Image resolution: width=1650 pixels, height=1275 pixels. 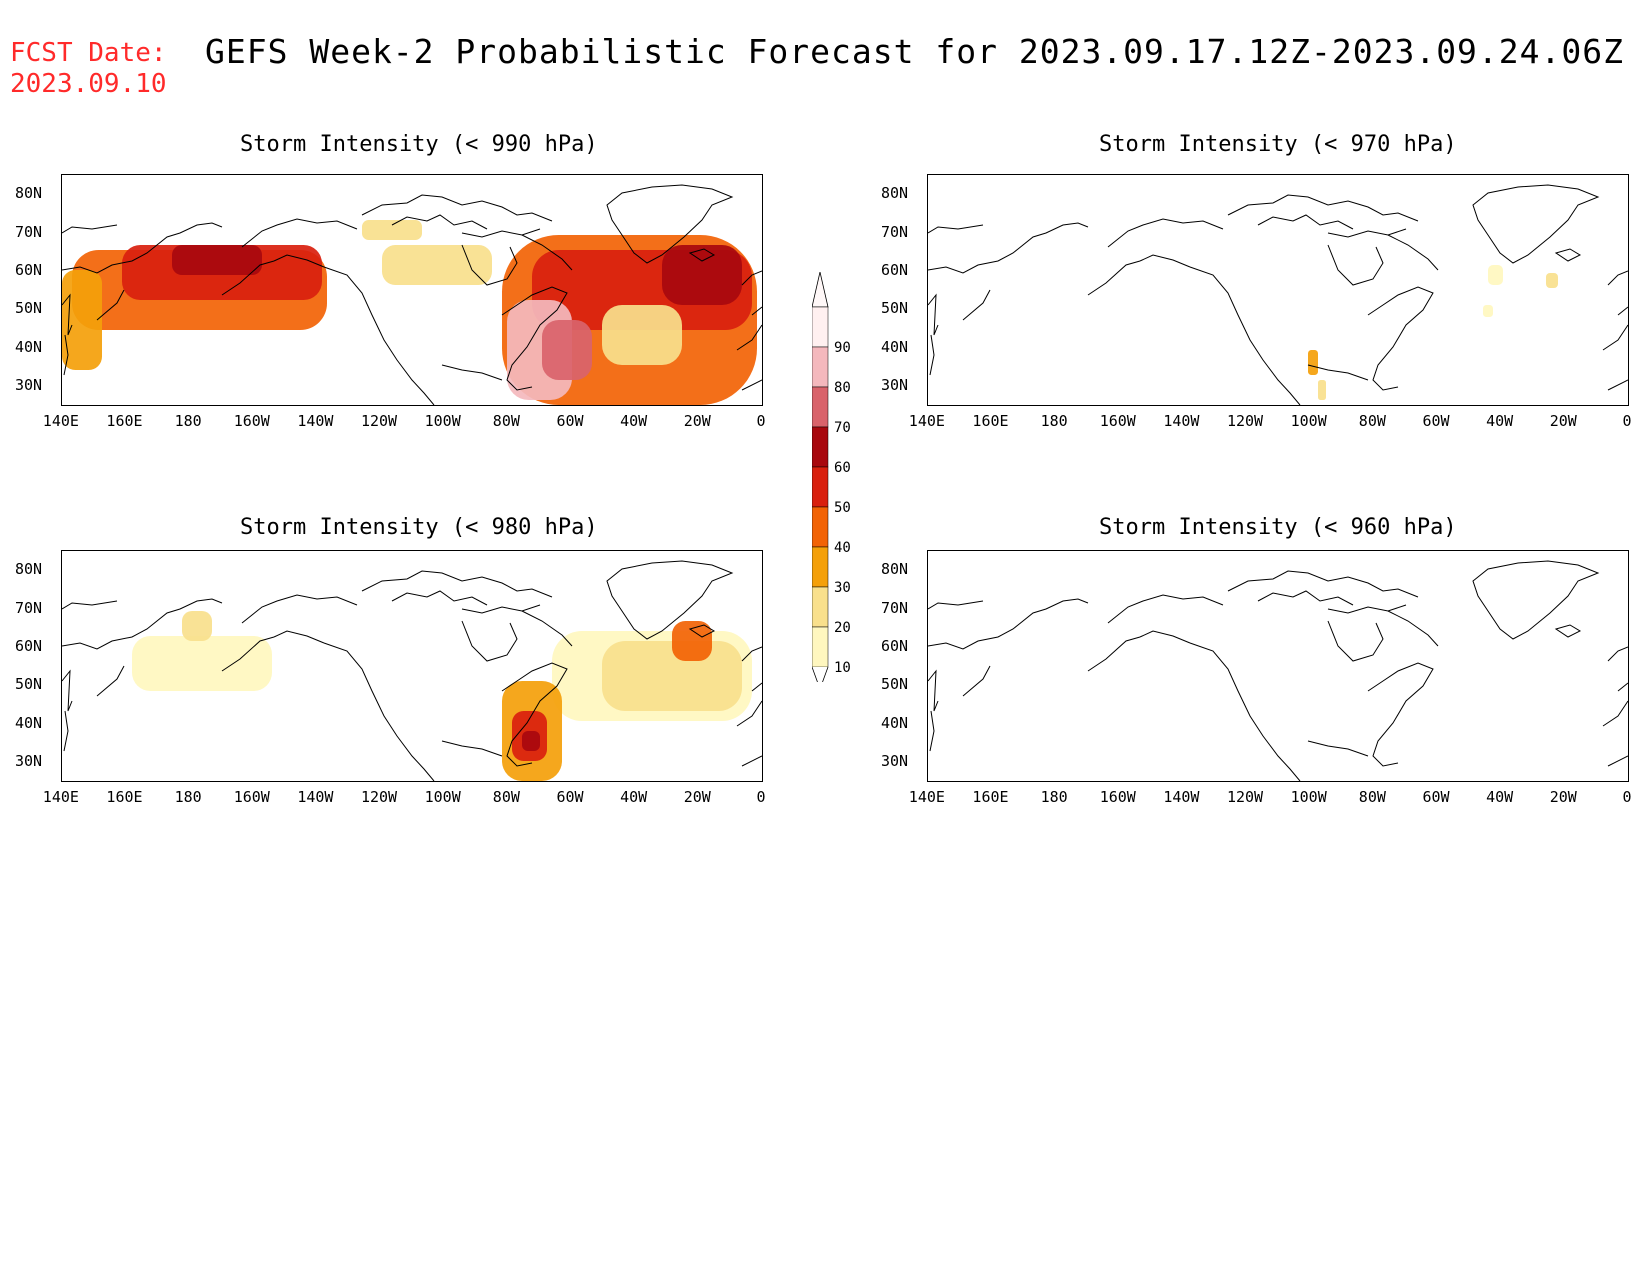 What do you see at coordinates (842, 628) in the screenshot?
I see `colorbar-label: 20` at bounding box center [842, 628].